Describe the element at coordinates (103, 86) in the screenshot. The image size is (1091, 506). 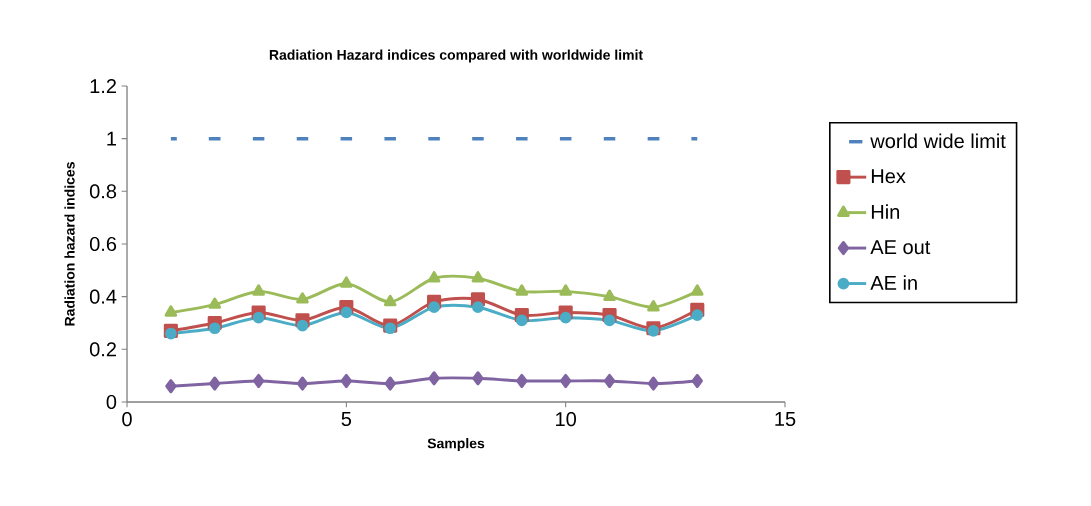
I see `y-tick-label: 1.2` at that location.